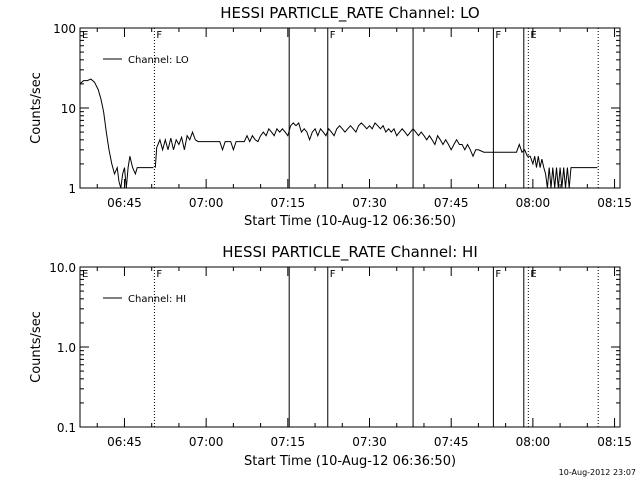 The image size is (640, 480). Describe the element at coordinates (72, 189) in the screenshot. I see `y-tick-label: 1` at that location.